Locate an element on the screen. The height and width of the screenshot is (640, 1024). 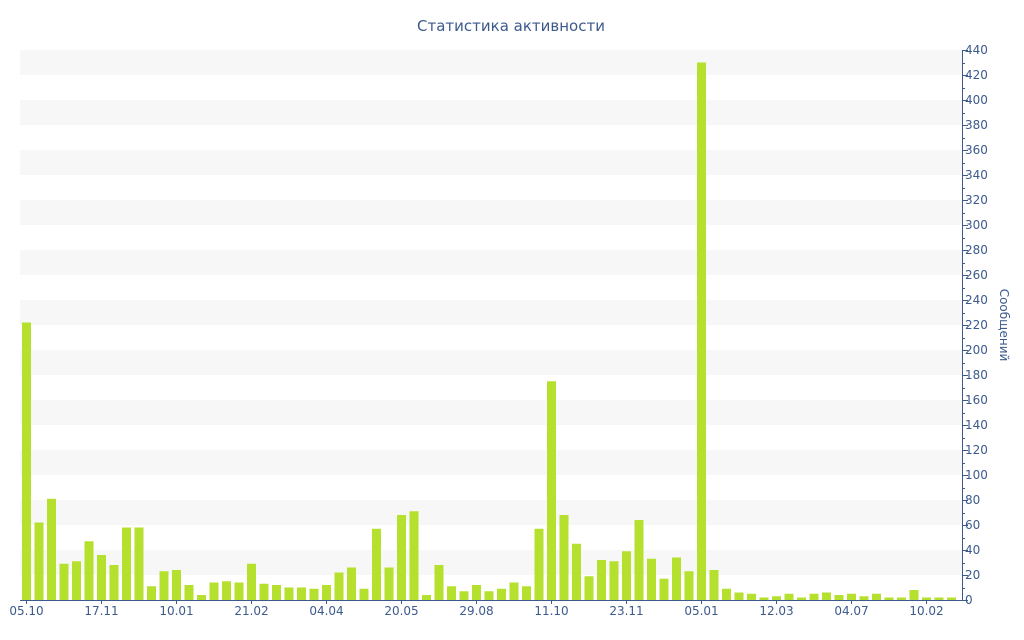
y-tick-label: 80 is located at coordinates (972, 500).